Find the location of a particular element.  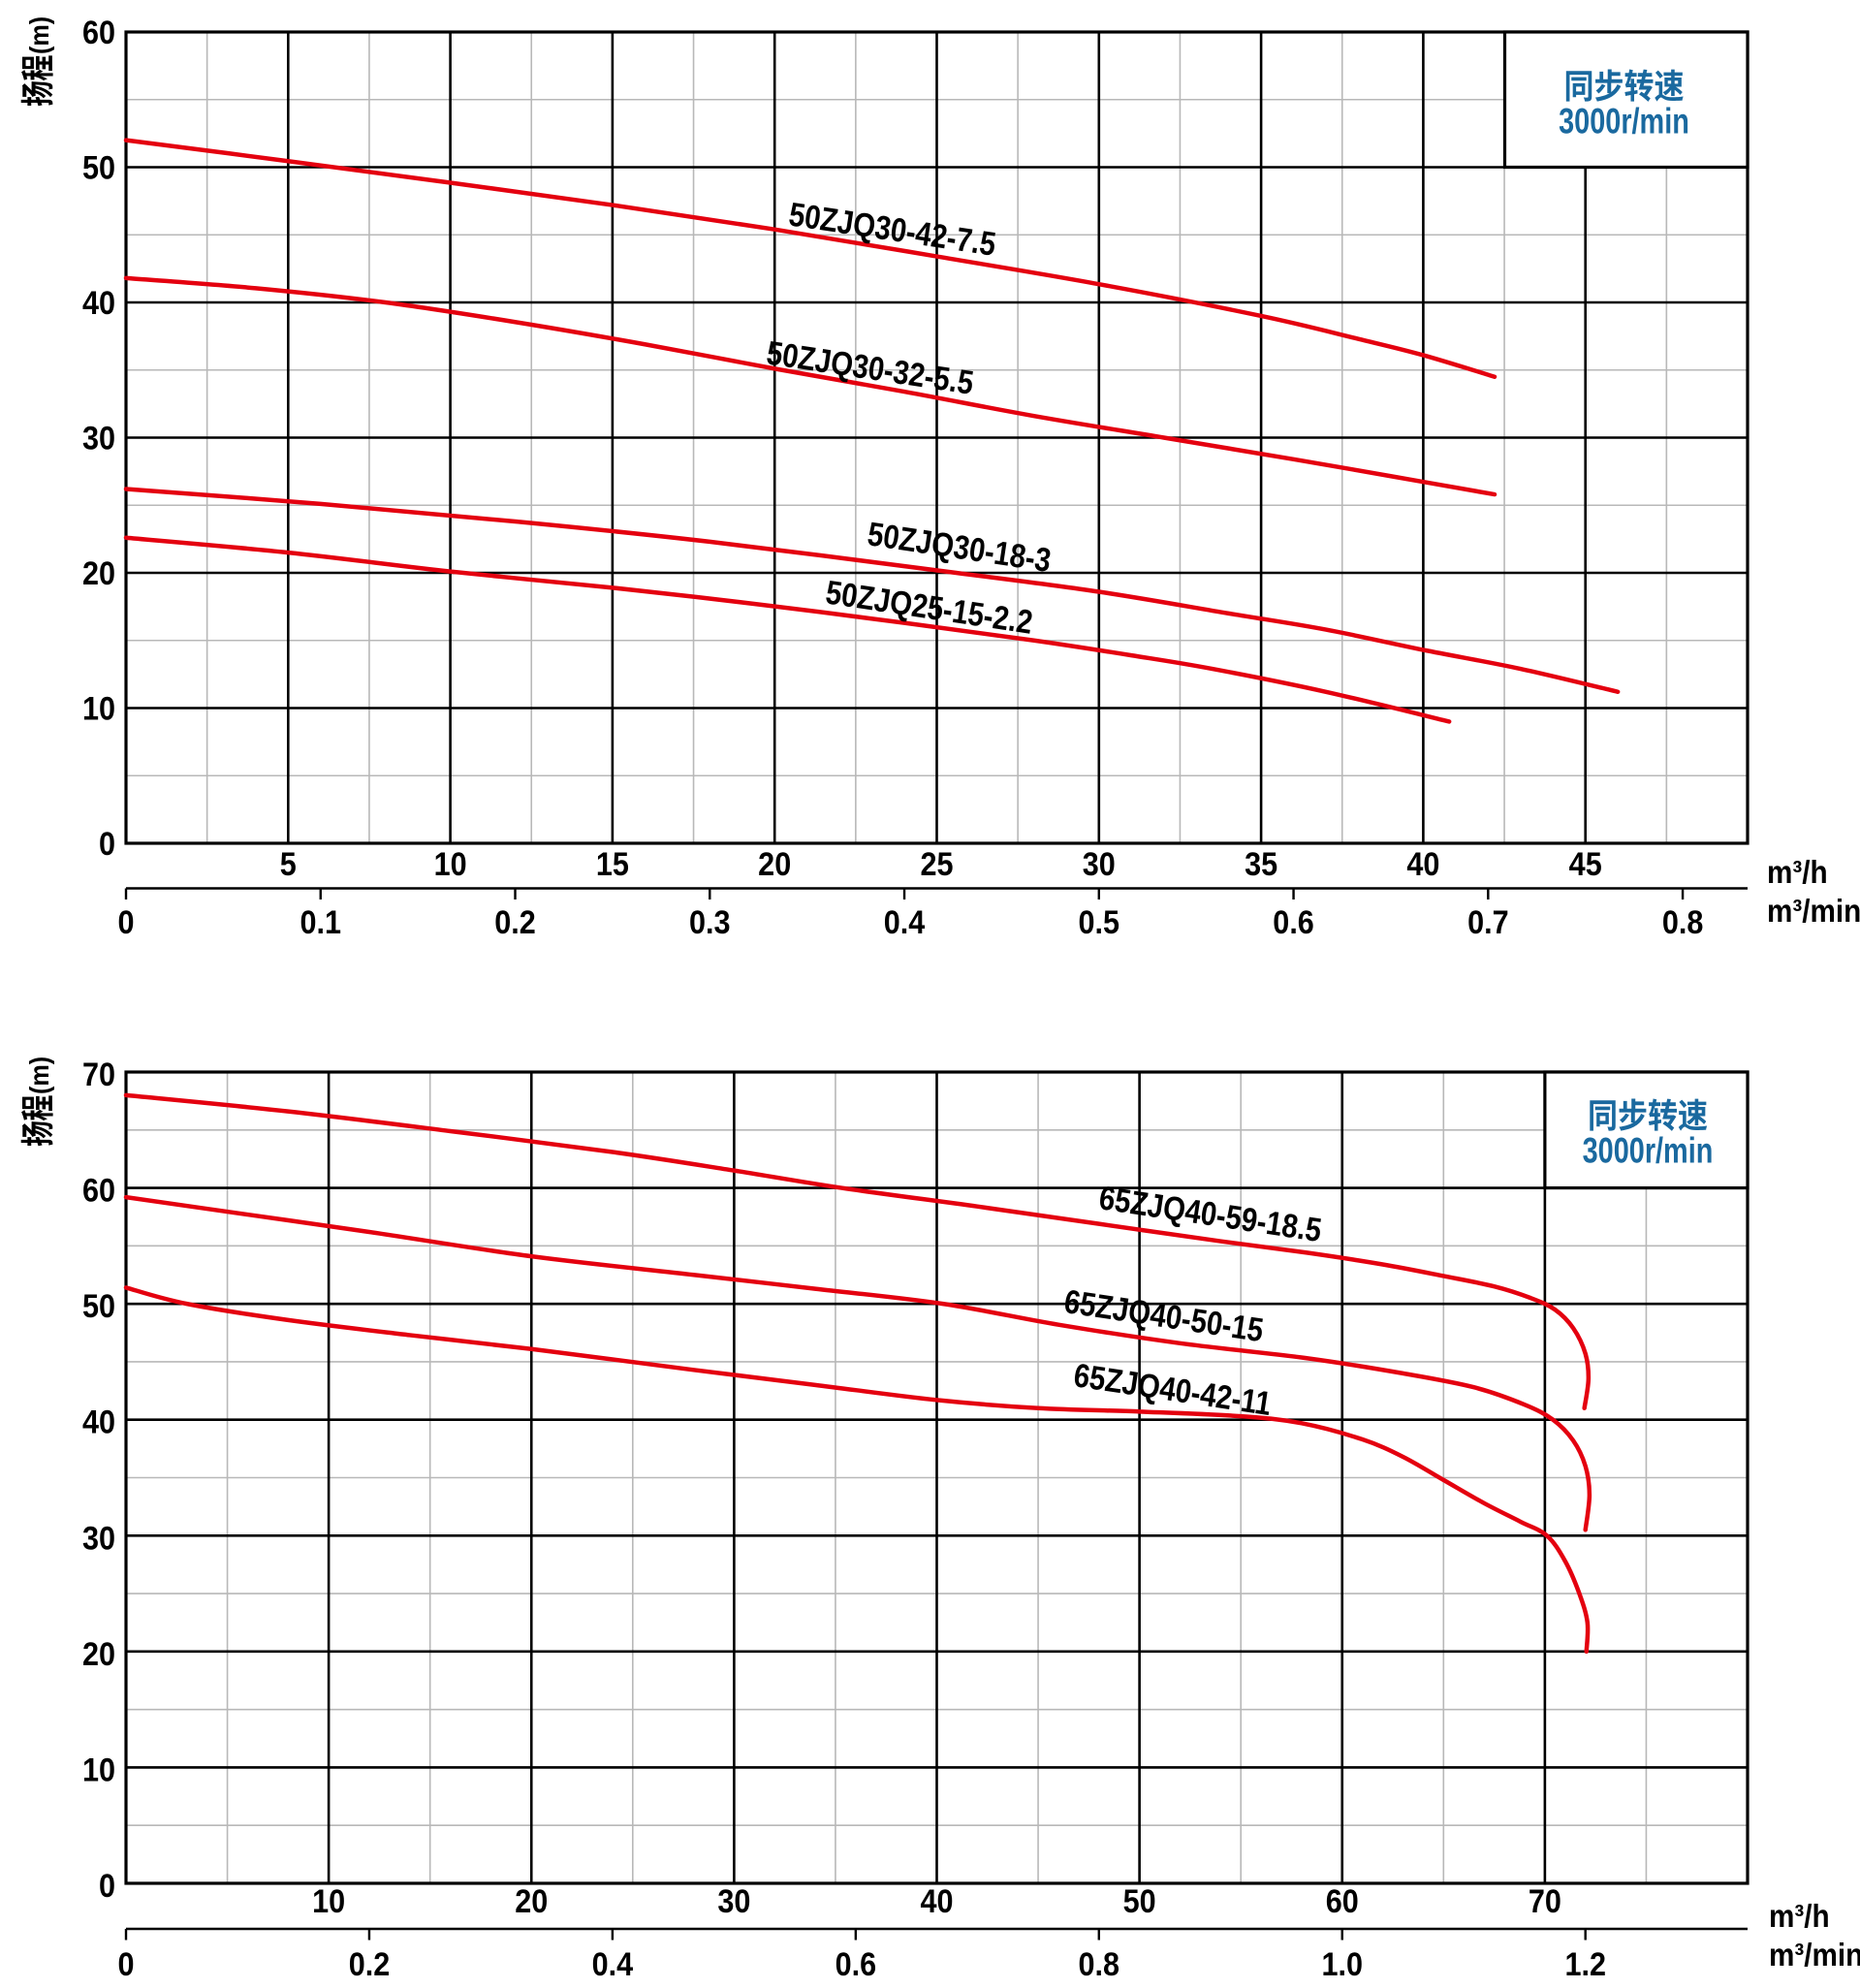

svg-text: 0.5 is located at coordinates (1099, 923).